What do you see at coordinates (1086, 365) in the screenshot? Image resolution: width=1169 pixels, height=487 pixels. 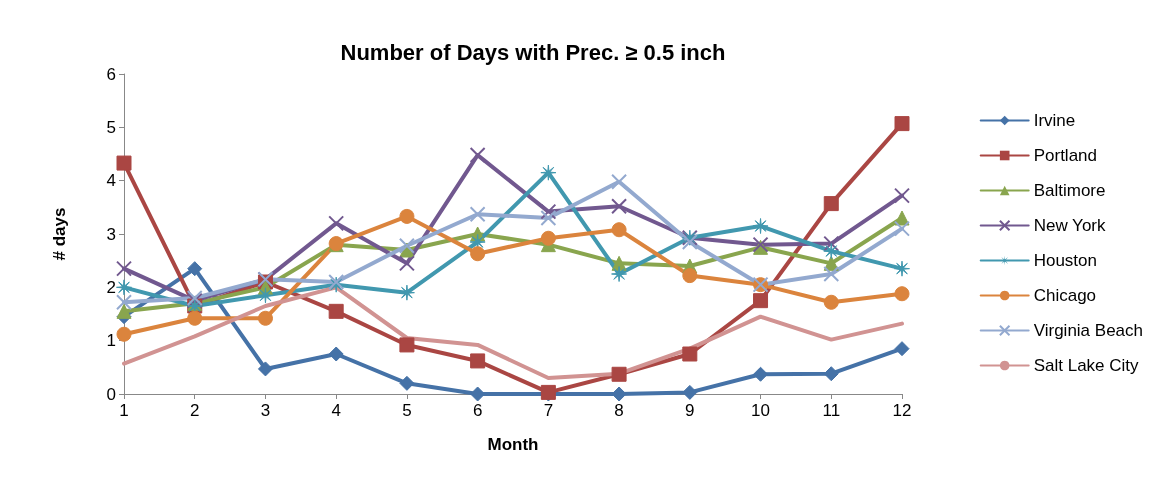 I see `legend-label: Salt Lake City` at bounding box center [1086, 365].